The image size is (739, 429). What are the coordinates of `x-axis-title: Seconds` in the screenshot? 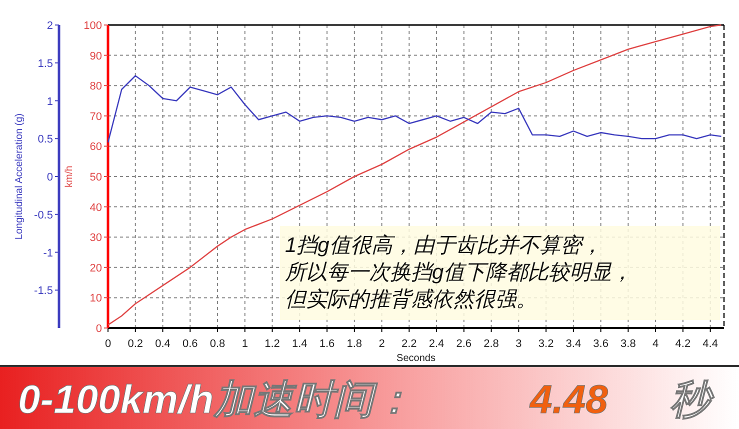 It's located at (416, 358).